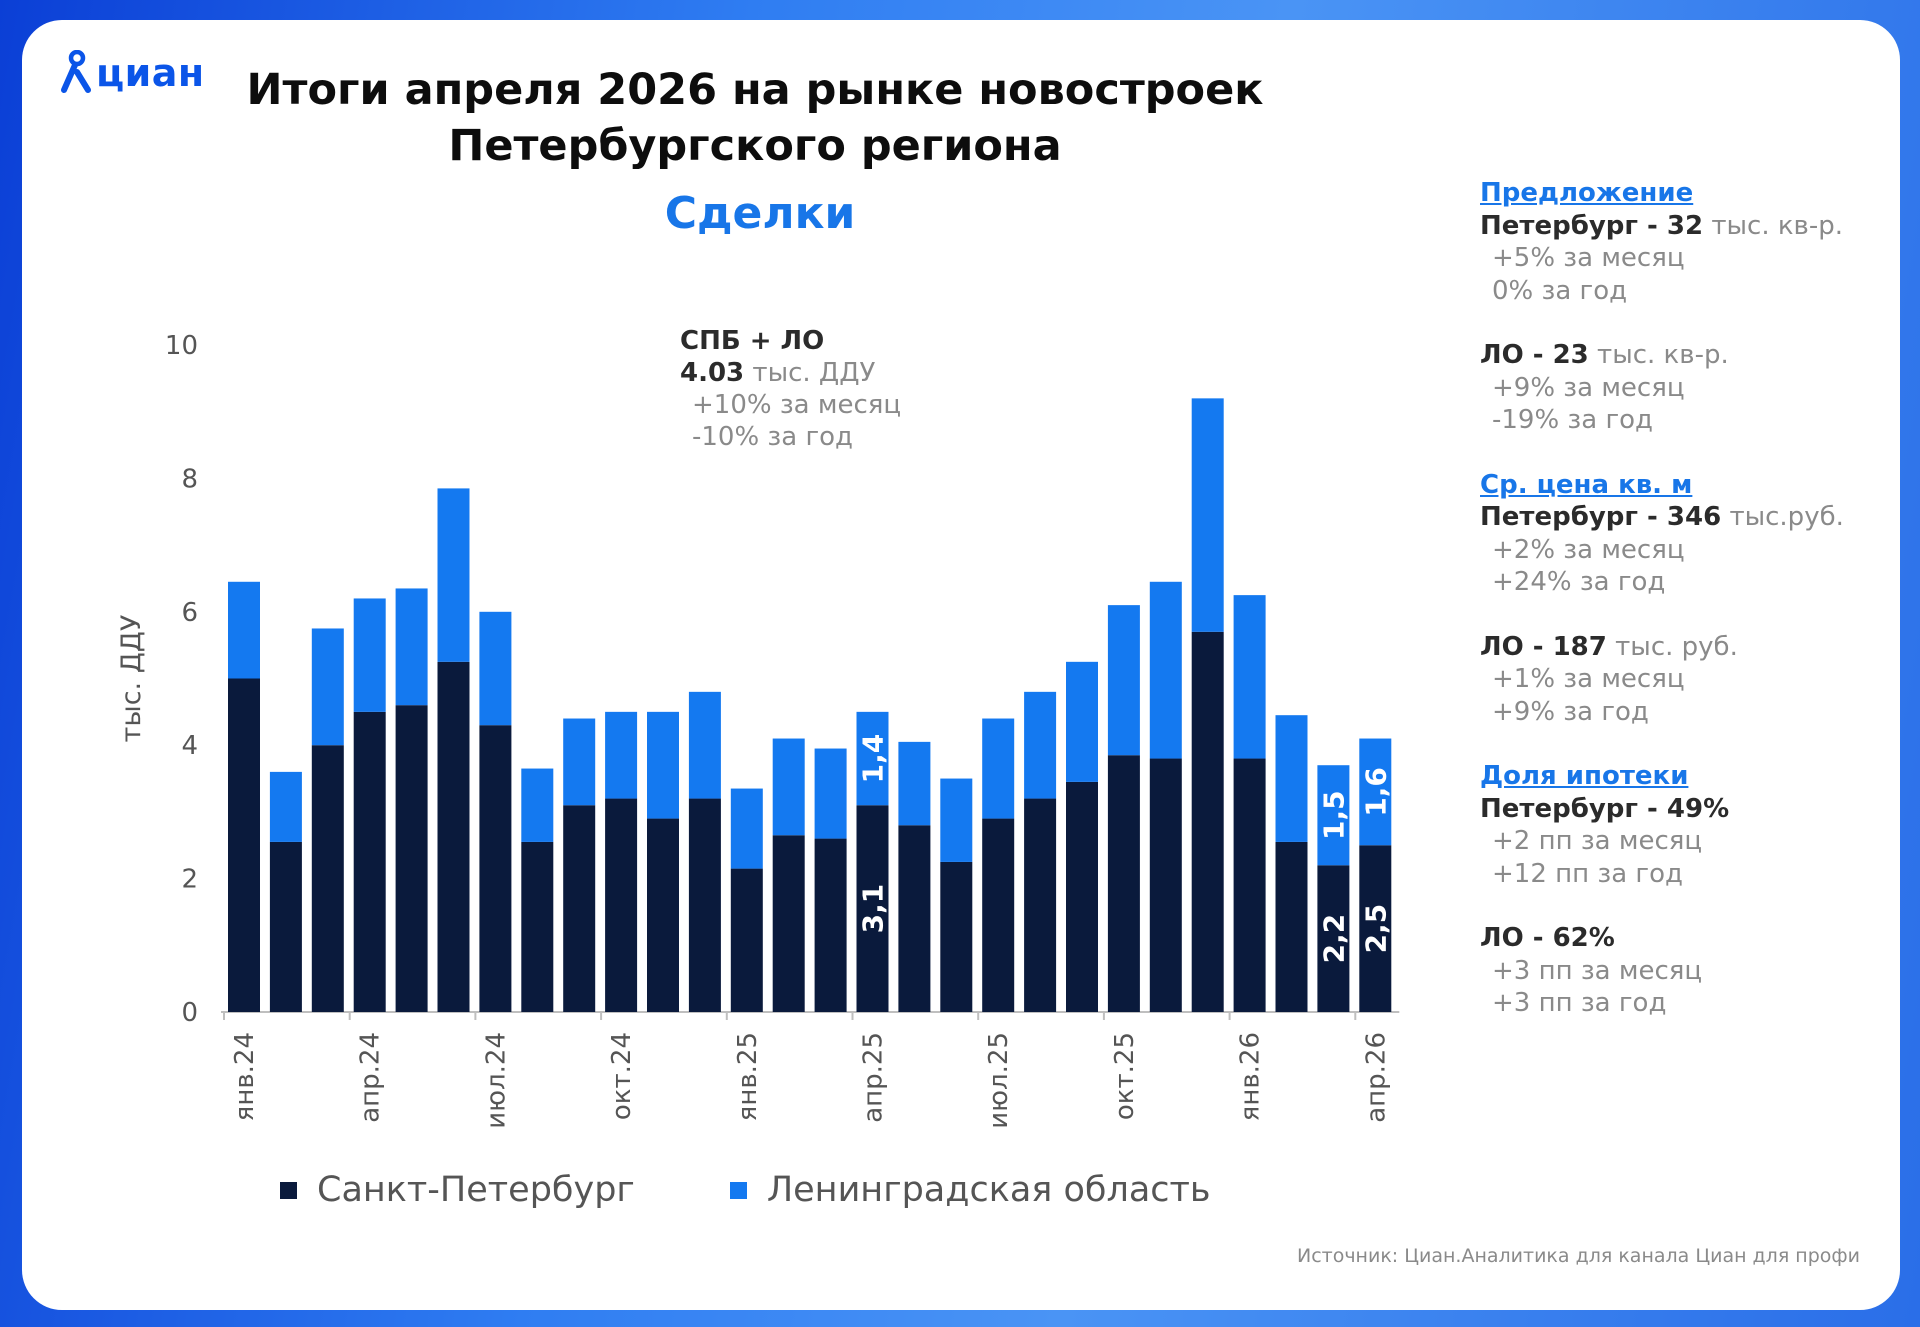 The height and width of the screenshot is (1327, 1920). What do you see at coordinates (1782, 517) in the screenshot?
I see `price-spb-unit: тыс.руб.` at bounding box center [1782, 517].